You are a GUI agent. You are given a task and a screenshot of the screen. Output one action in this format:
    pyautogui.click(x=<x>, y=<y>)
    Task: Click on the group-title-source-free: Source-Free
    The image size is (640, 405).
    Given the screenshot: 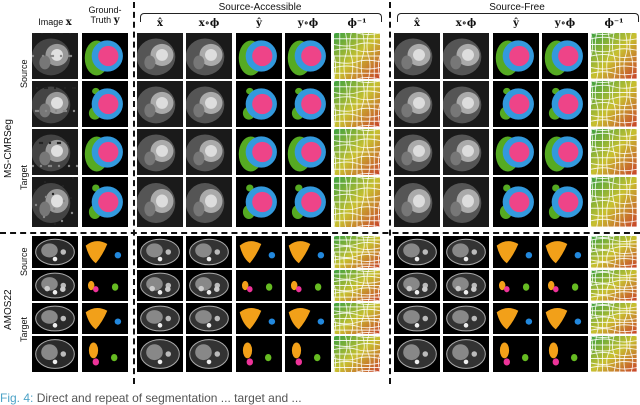 What is the action you would take?
    pyautogui.click(x=517, y=7)
    